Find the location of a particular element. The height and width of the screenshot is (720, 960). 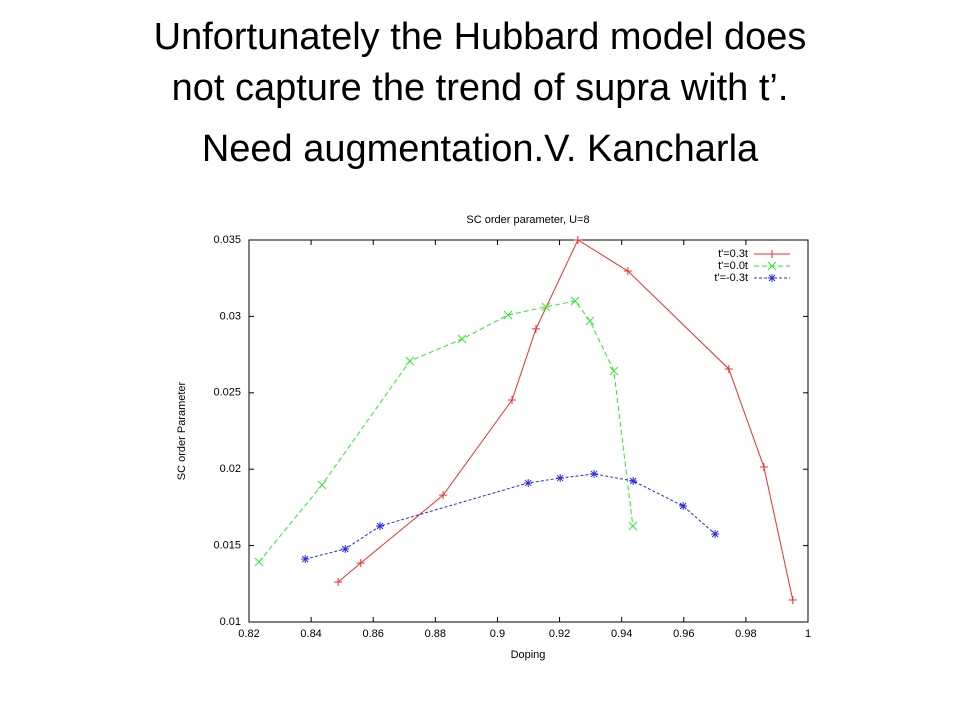

x-tick-label: 0.98 is located at coordinates (745, 634).